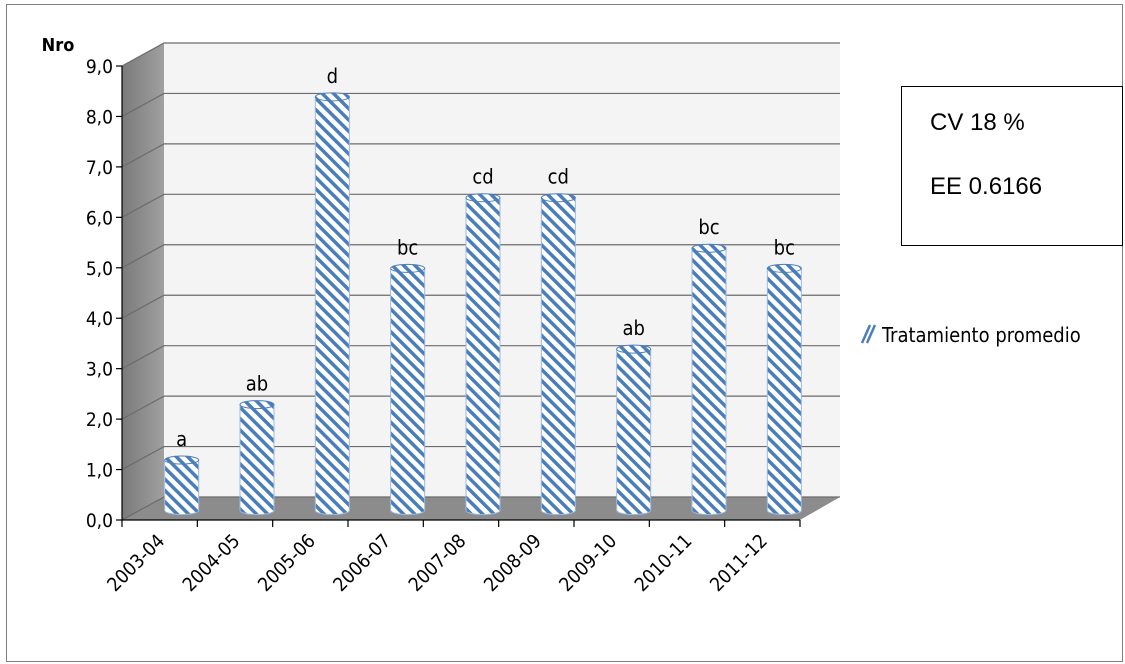 This screenshot has width=1125, height=664. Describe the element at coordinates (986, 186) in the screenshot. I see `ee-text: EE 0.6166` at that location.